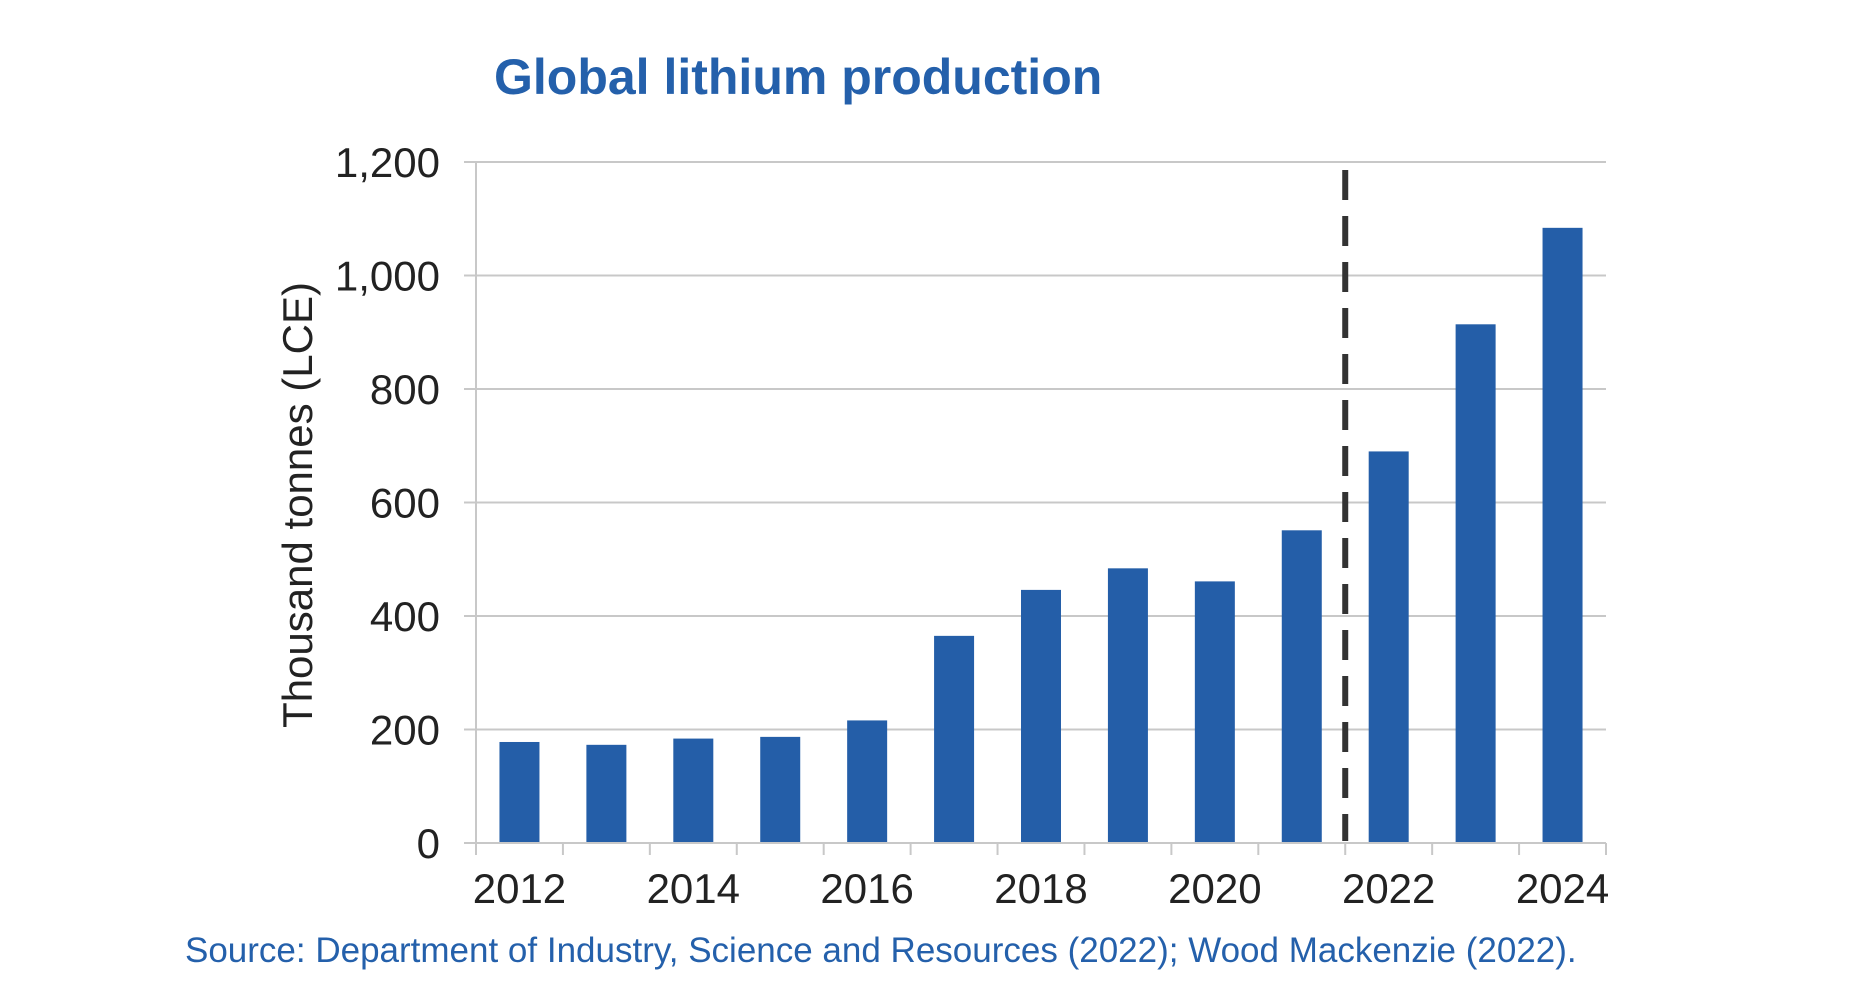 Image resolution: width=1876 pixels, height=993 pixels. Describe the element at coordinates (954, 739) in the screenshot. I see `bar-2017` at that location.